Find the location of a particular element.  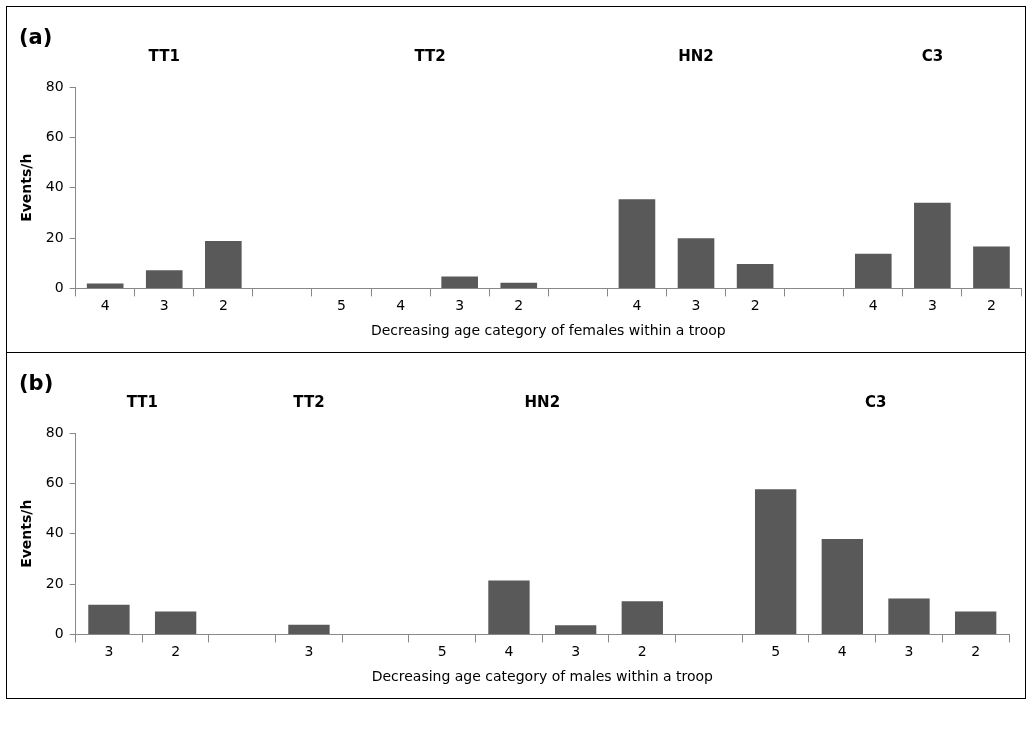

x-axis-title: Decreasing age category of females within a troop is located at coordinates (548, 330).